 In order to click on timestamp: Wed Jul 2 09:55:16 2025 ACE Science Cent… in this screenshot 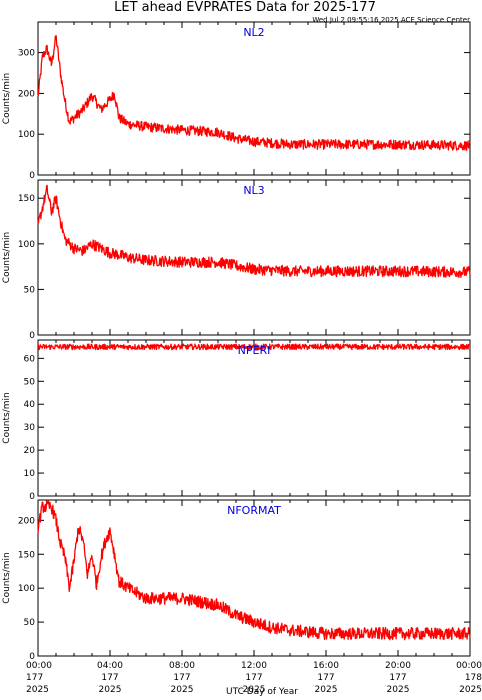, I will do `click(391, 20)`.